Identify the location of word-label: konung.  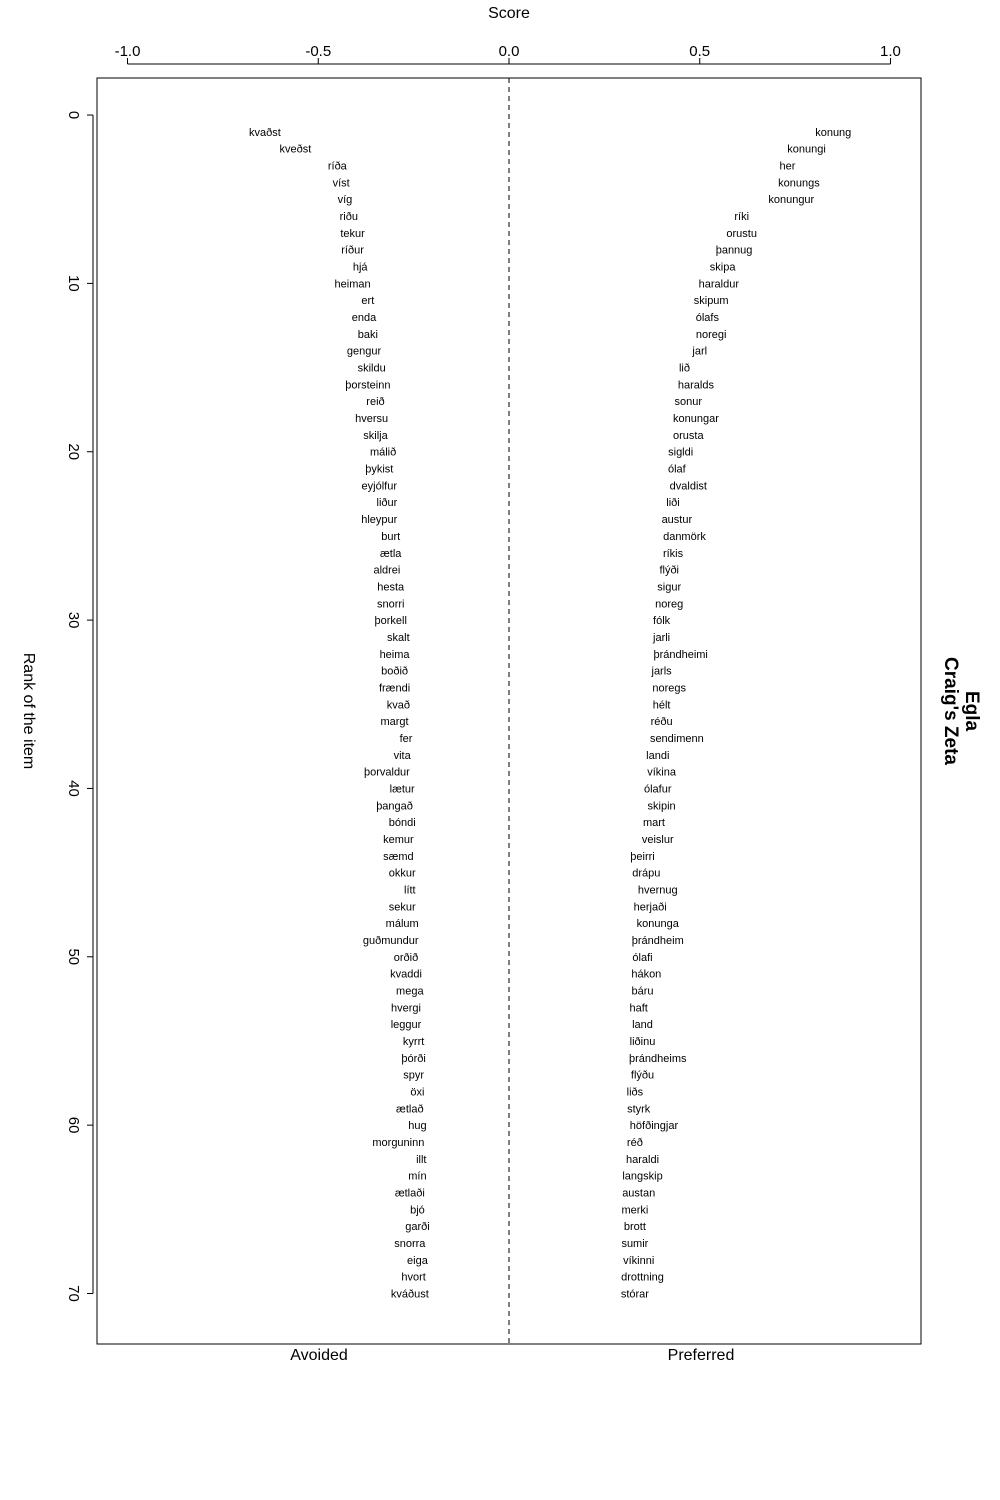
(833, 133).